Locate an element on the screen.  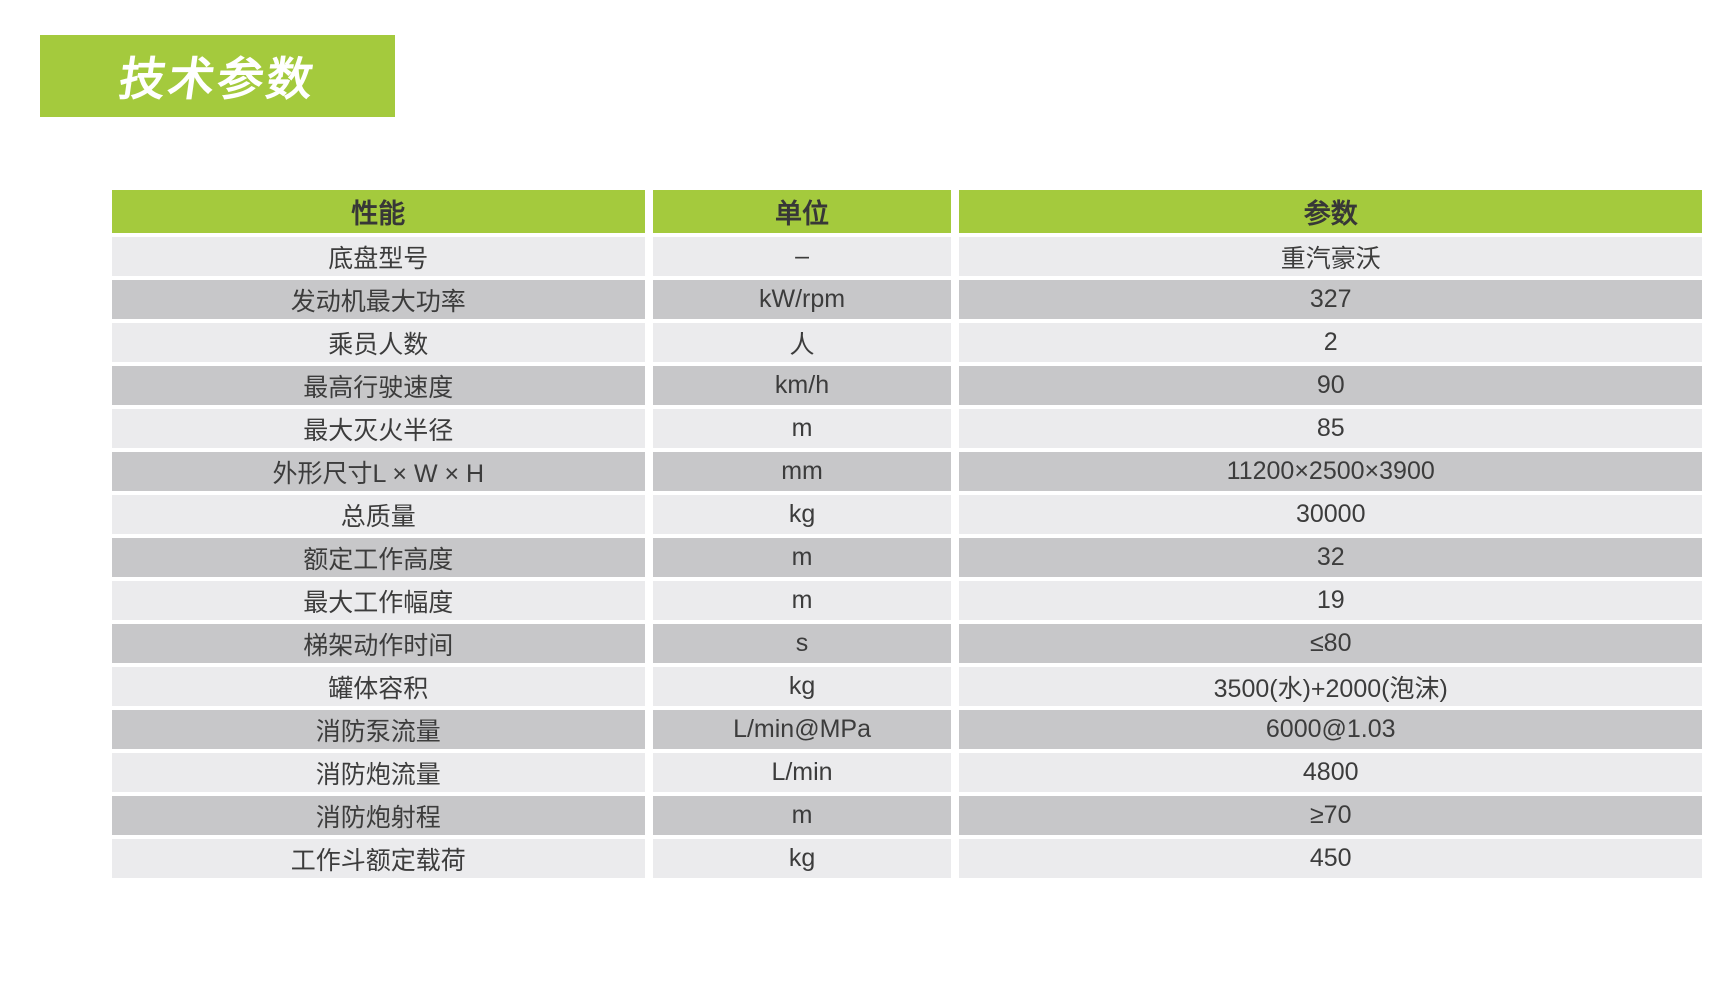
spec-unit-cell: mm is located at coordinates (806, 473).